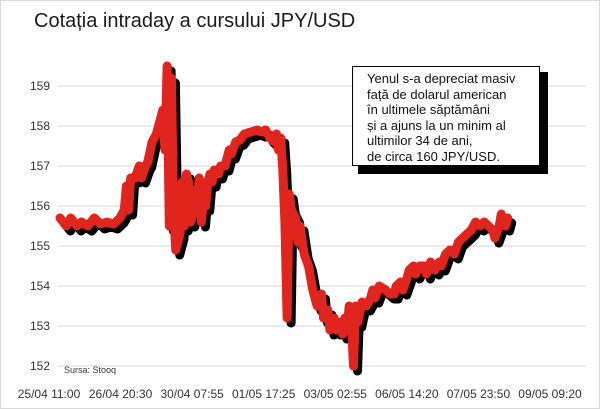  Describe the element at coordinates (550, 394) in the screenshot. I see `x-tick-label: 09/05 09:20` at that location.